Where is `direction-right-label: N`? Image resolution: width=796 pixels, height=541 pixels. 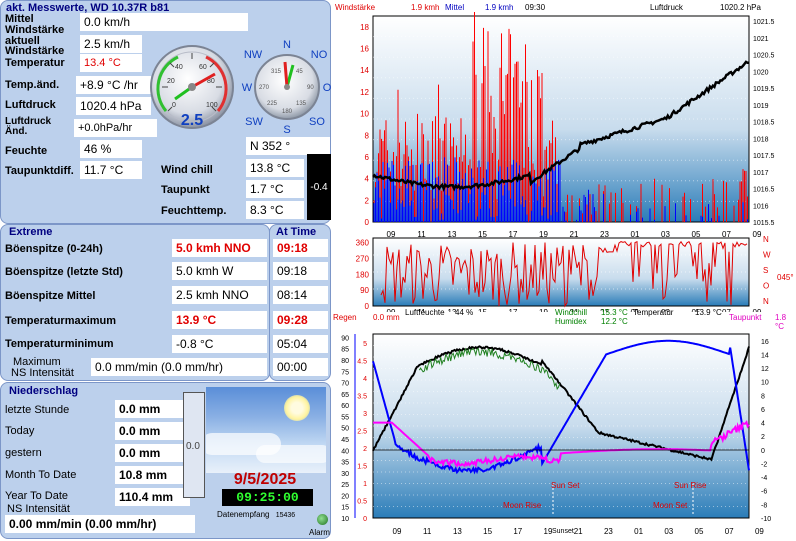
direction-right-label: N is located at coordinates (766, 239).